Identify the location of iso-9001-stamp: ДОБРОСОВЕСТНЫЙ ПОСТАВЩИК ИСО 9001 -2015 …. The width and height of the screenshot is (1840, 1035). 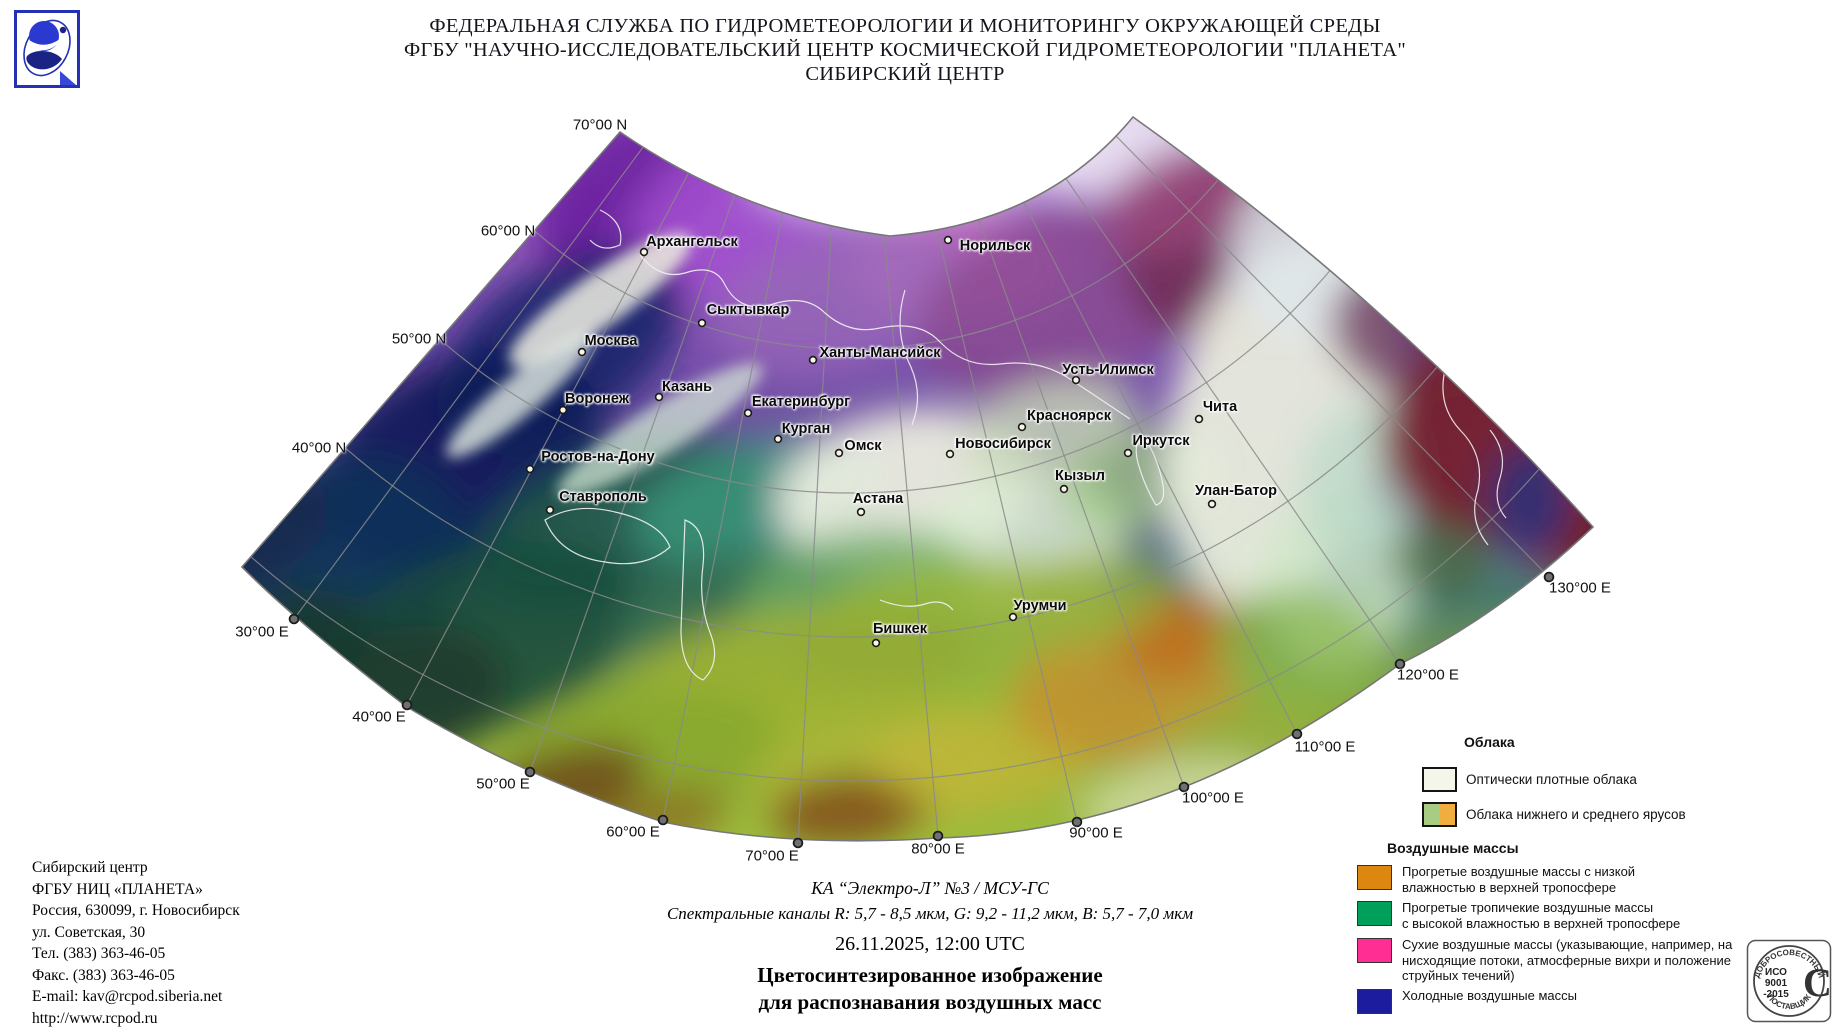
(1789, 981).